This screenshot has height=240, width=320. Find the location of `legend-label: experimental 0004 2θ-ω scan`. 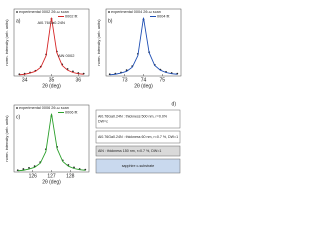

legend-label: experimental 0004 2θ-ω scan is located at coordinates (136, 12).